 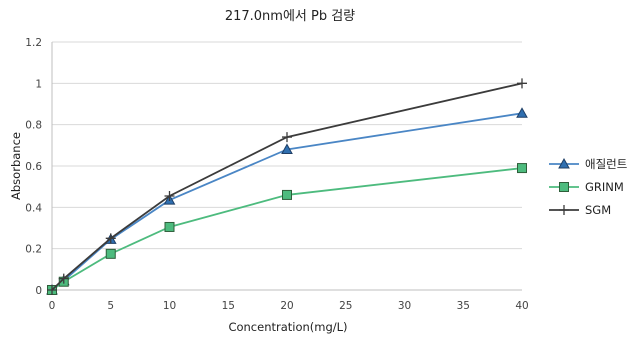 What do you see at coordinates (110, 306) in the screenshot?
I see `x-tick-label: 5` at bounding box center [110, 306].